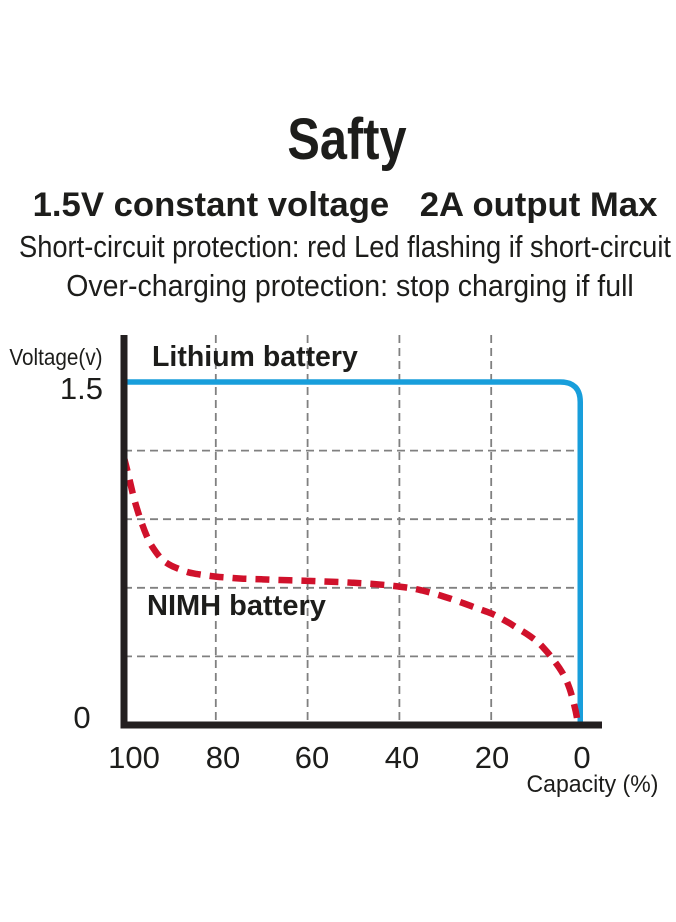 The height and width of the screenshot is (922, 676). I want to click on subtitle: 1.5V constant voltage 2A output Max, so click(345, 205).